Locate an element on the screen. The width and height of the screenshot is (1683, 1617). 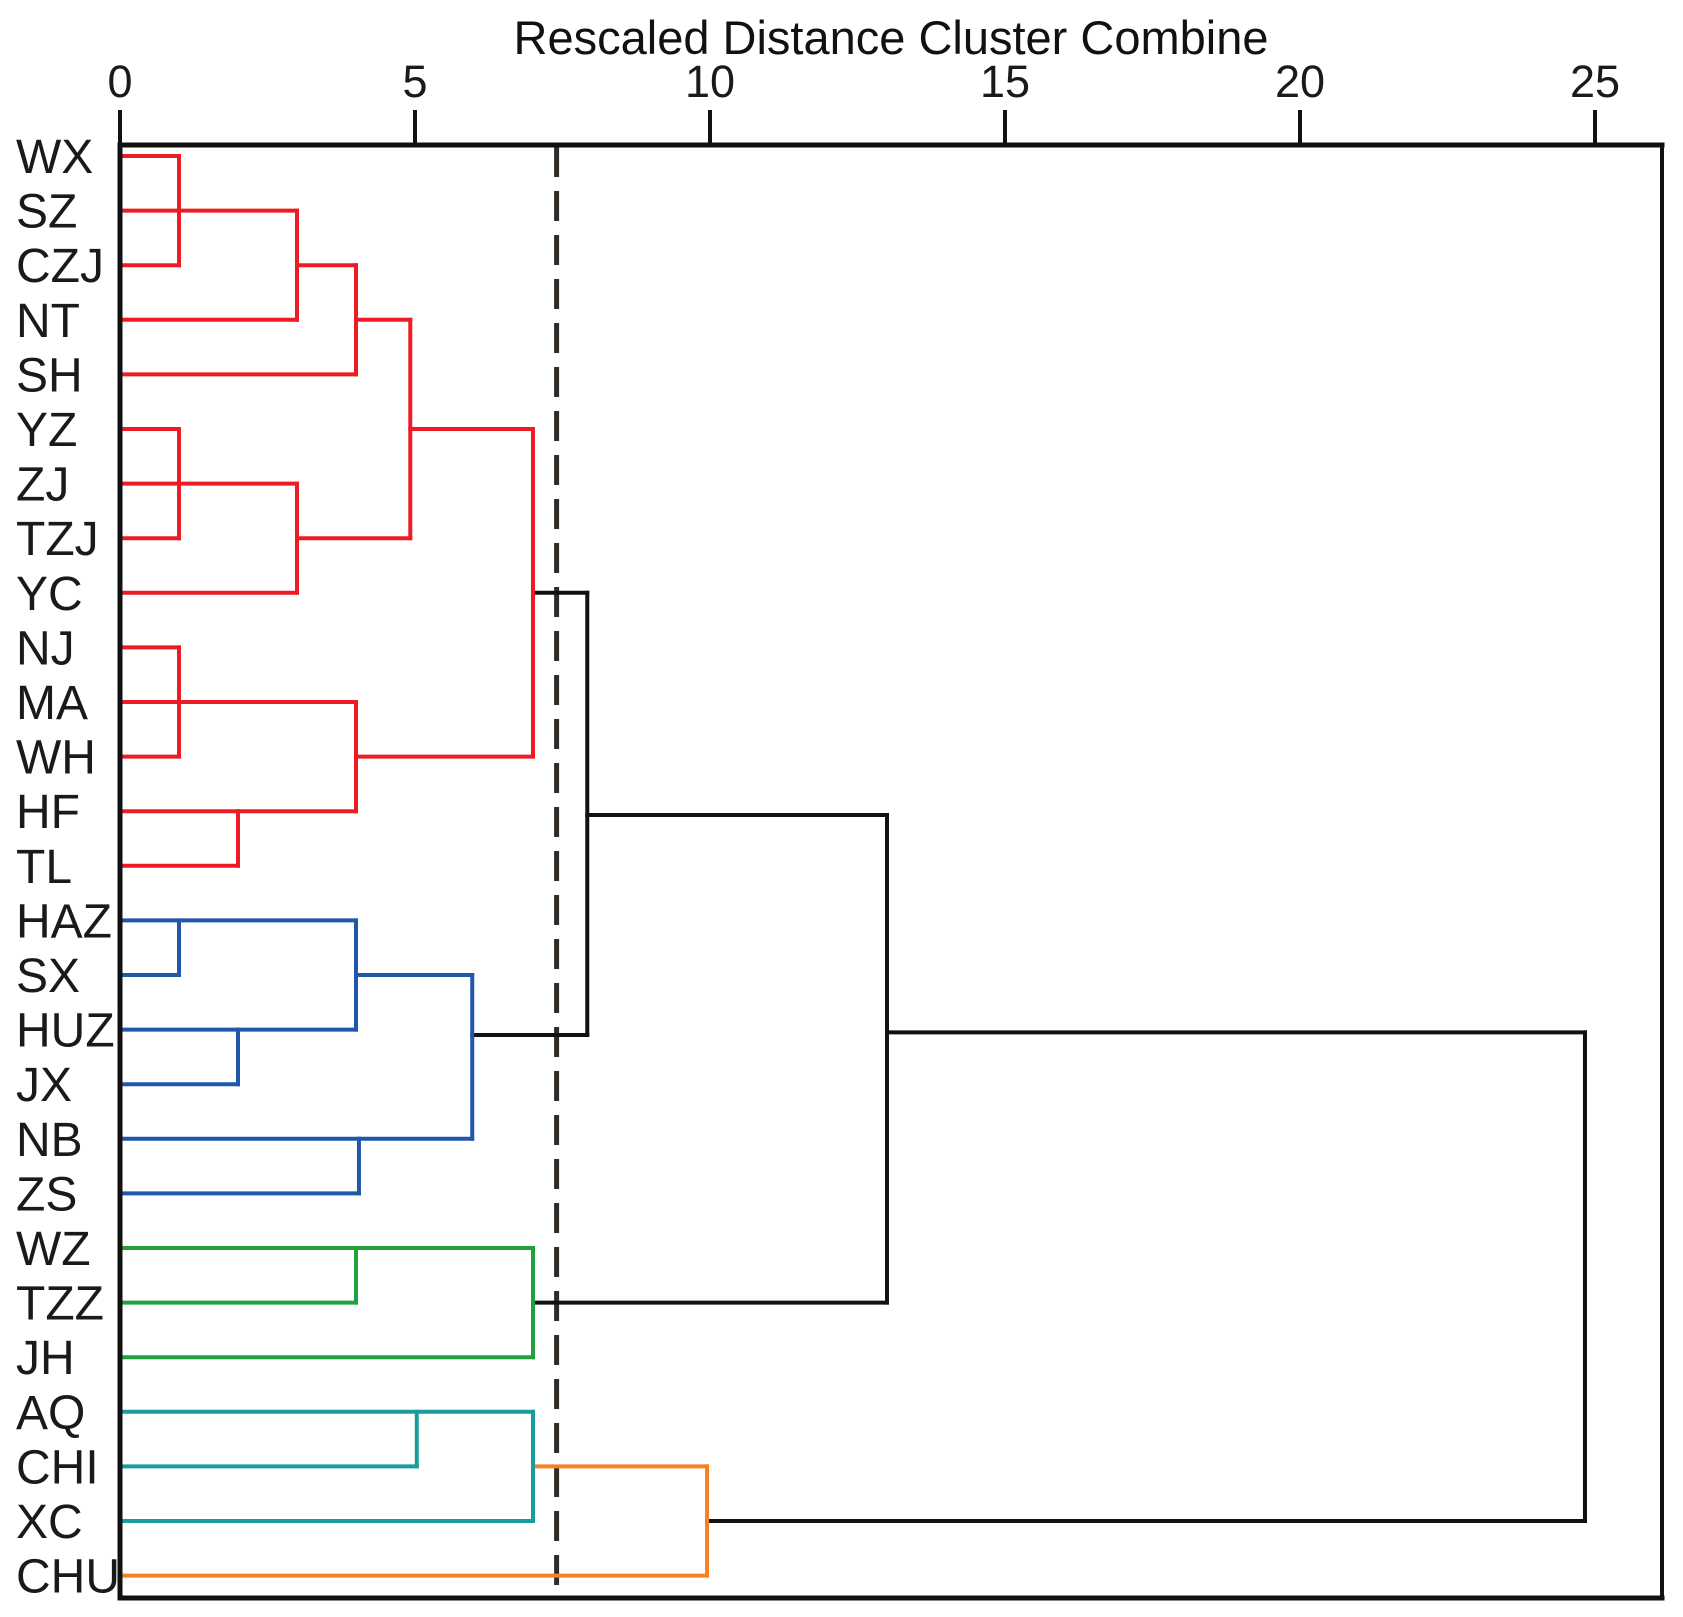
row-label-sx: SX is located at coordinates (48, 976).